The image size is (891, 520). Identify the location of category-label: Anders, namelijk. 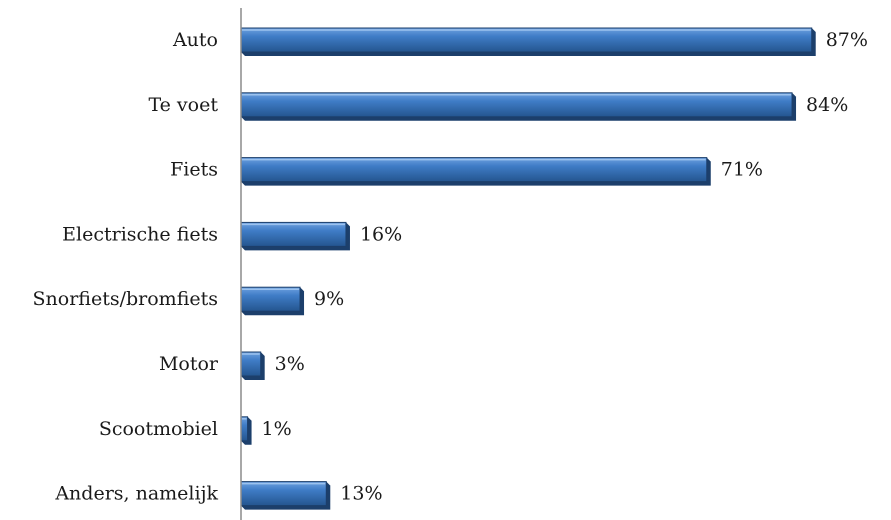
(136, 494).